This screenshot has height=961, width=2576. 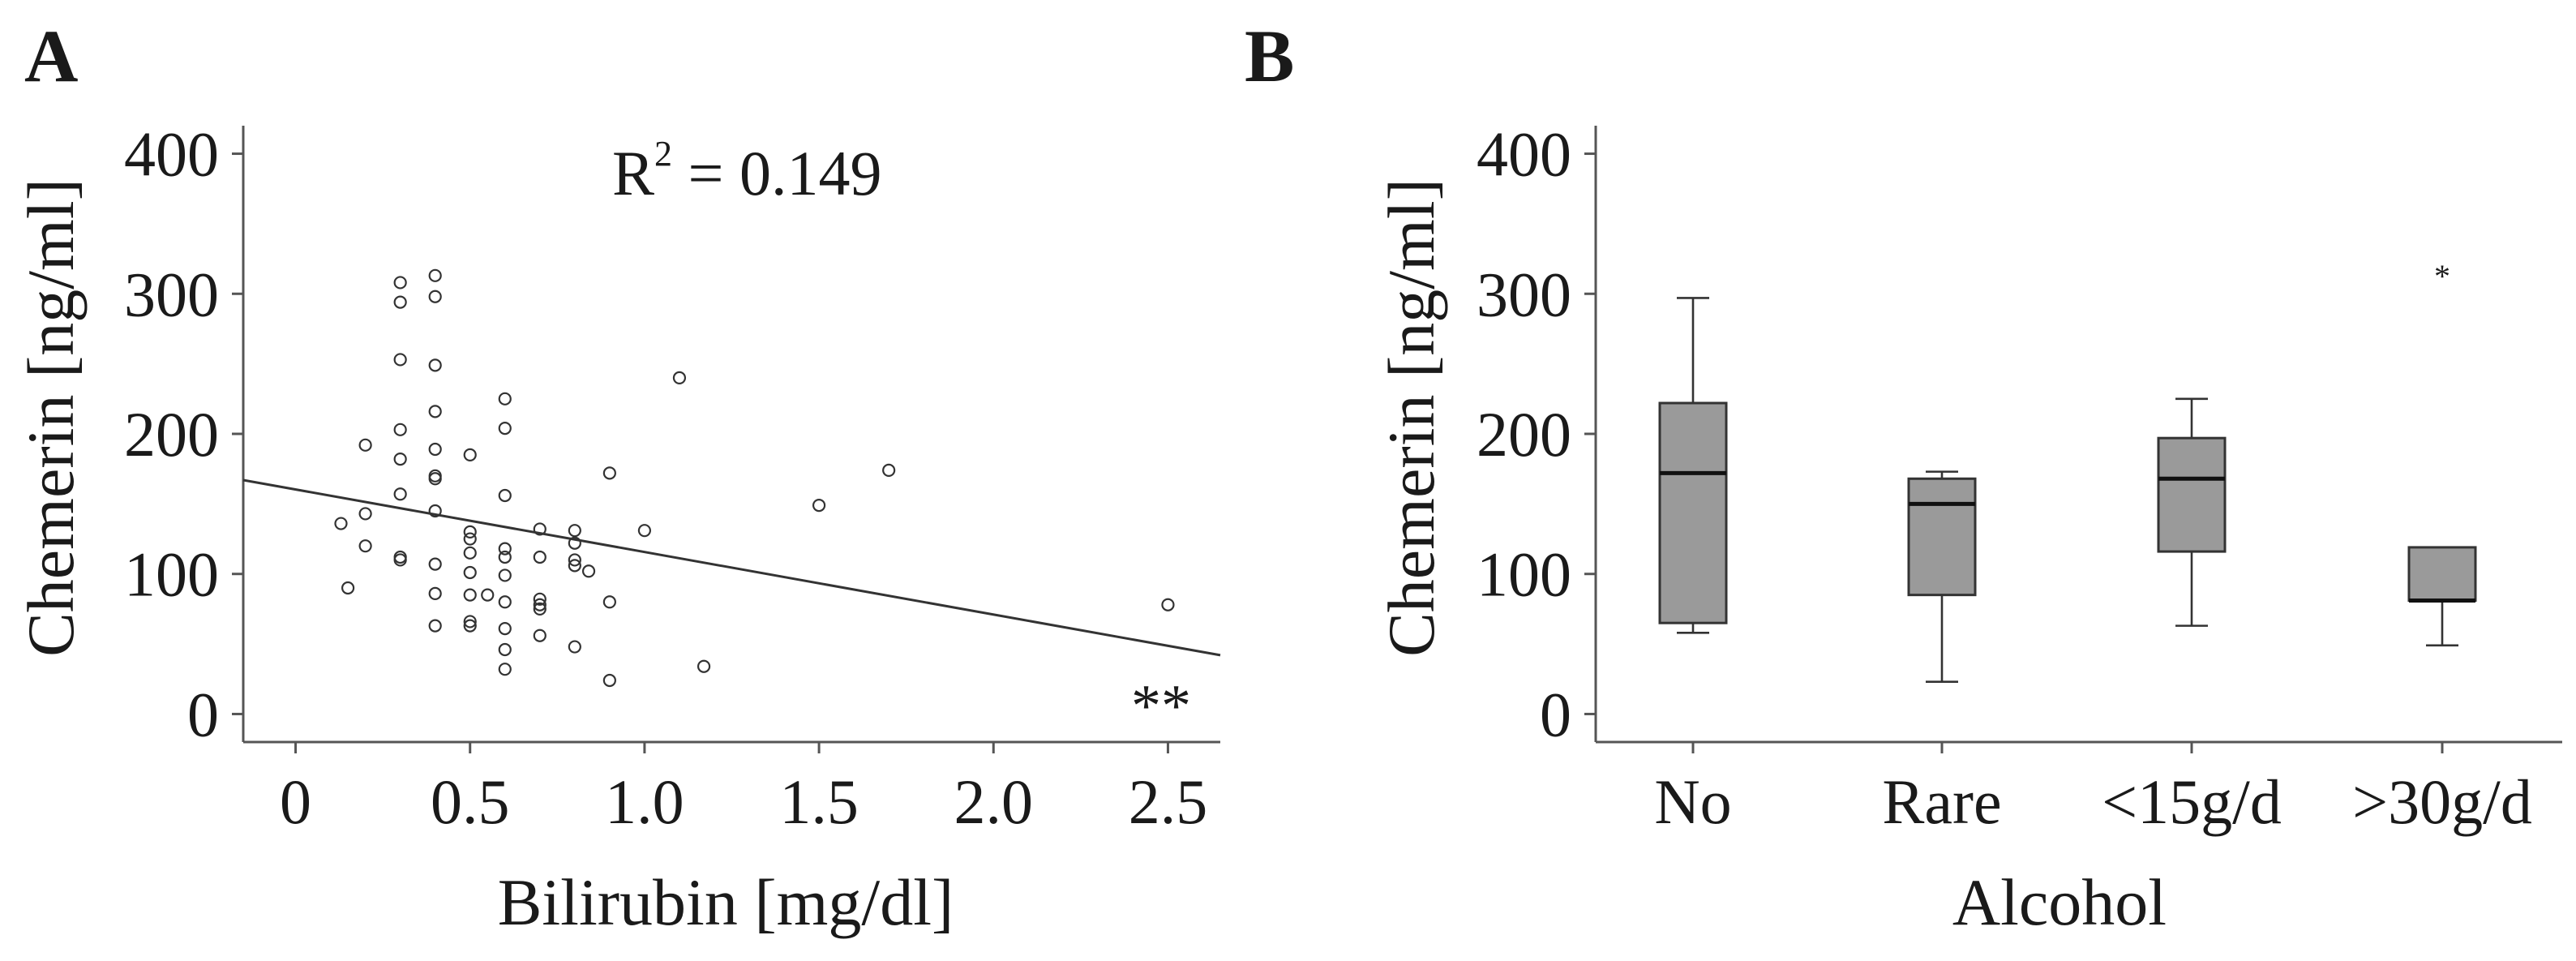 I want to click on x-ticks: 0 0.5 1.0 1.5 2.0 2.5, so click(x=743, y=789).